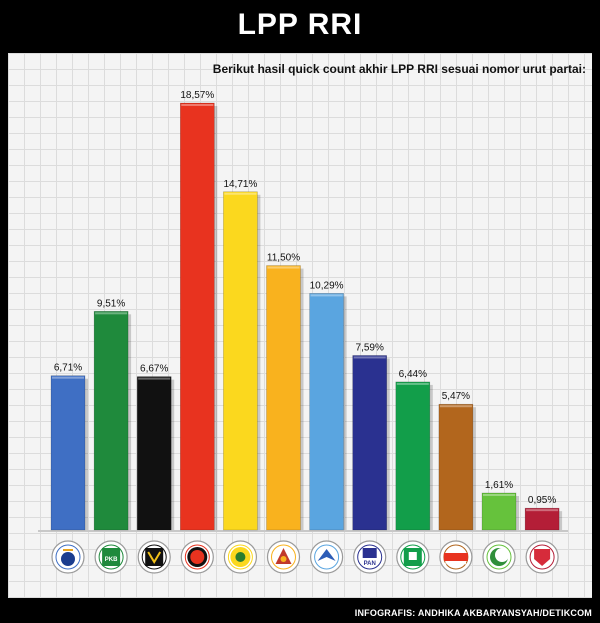  I want to click on logo-text-2: PKB, so click(111, 560).